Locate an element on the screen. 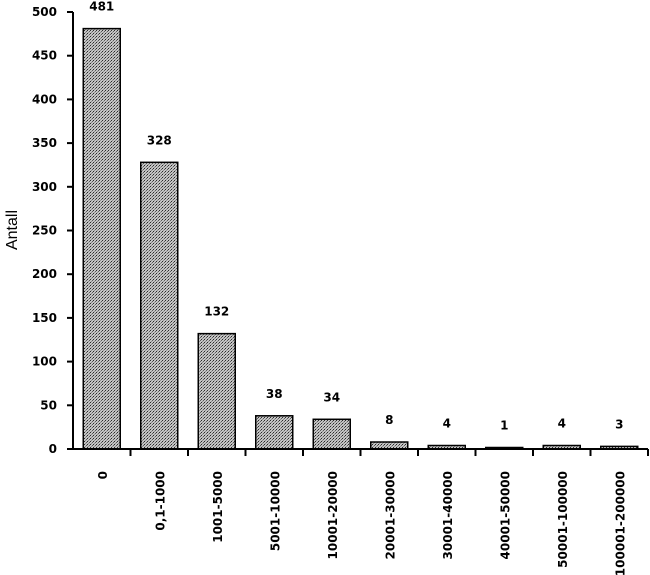  x-category-label: 5001-10000 is located at coordinates (275, 511).